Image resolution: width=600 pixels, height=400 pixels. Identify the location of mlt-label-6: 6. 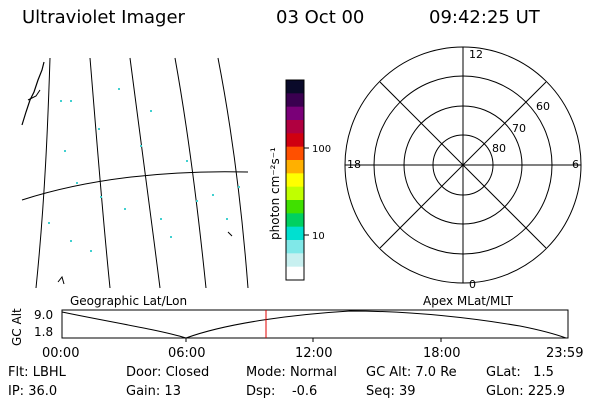
(575, 164).